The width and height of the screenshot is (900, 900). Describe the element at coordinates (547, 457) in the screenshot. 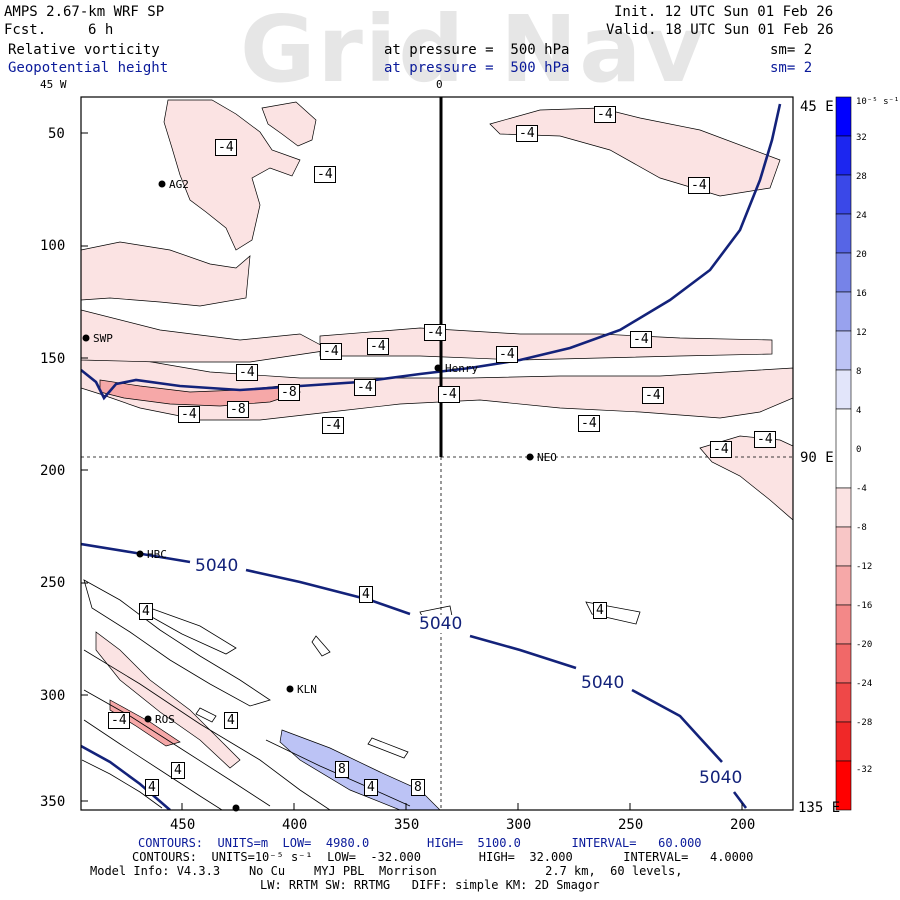

I see `station-neo: NEO` at that location.